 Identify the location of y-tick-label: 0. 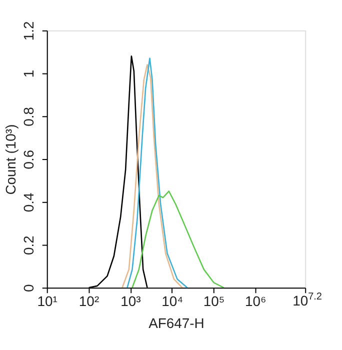
(28, 288).